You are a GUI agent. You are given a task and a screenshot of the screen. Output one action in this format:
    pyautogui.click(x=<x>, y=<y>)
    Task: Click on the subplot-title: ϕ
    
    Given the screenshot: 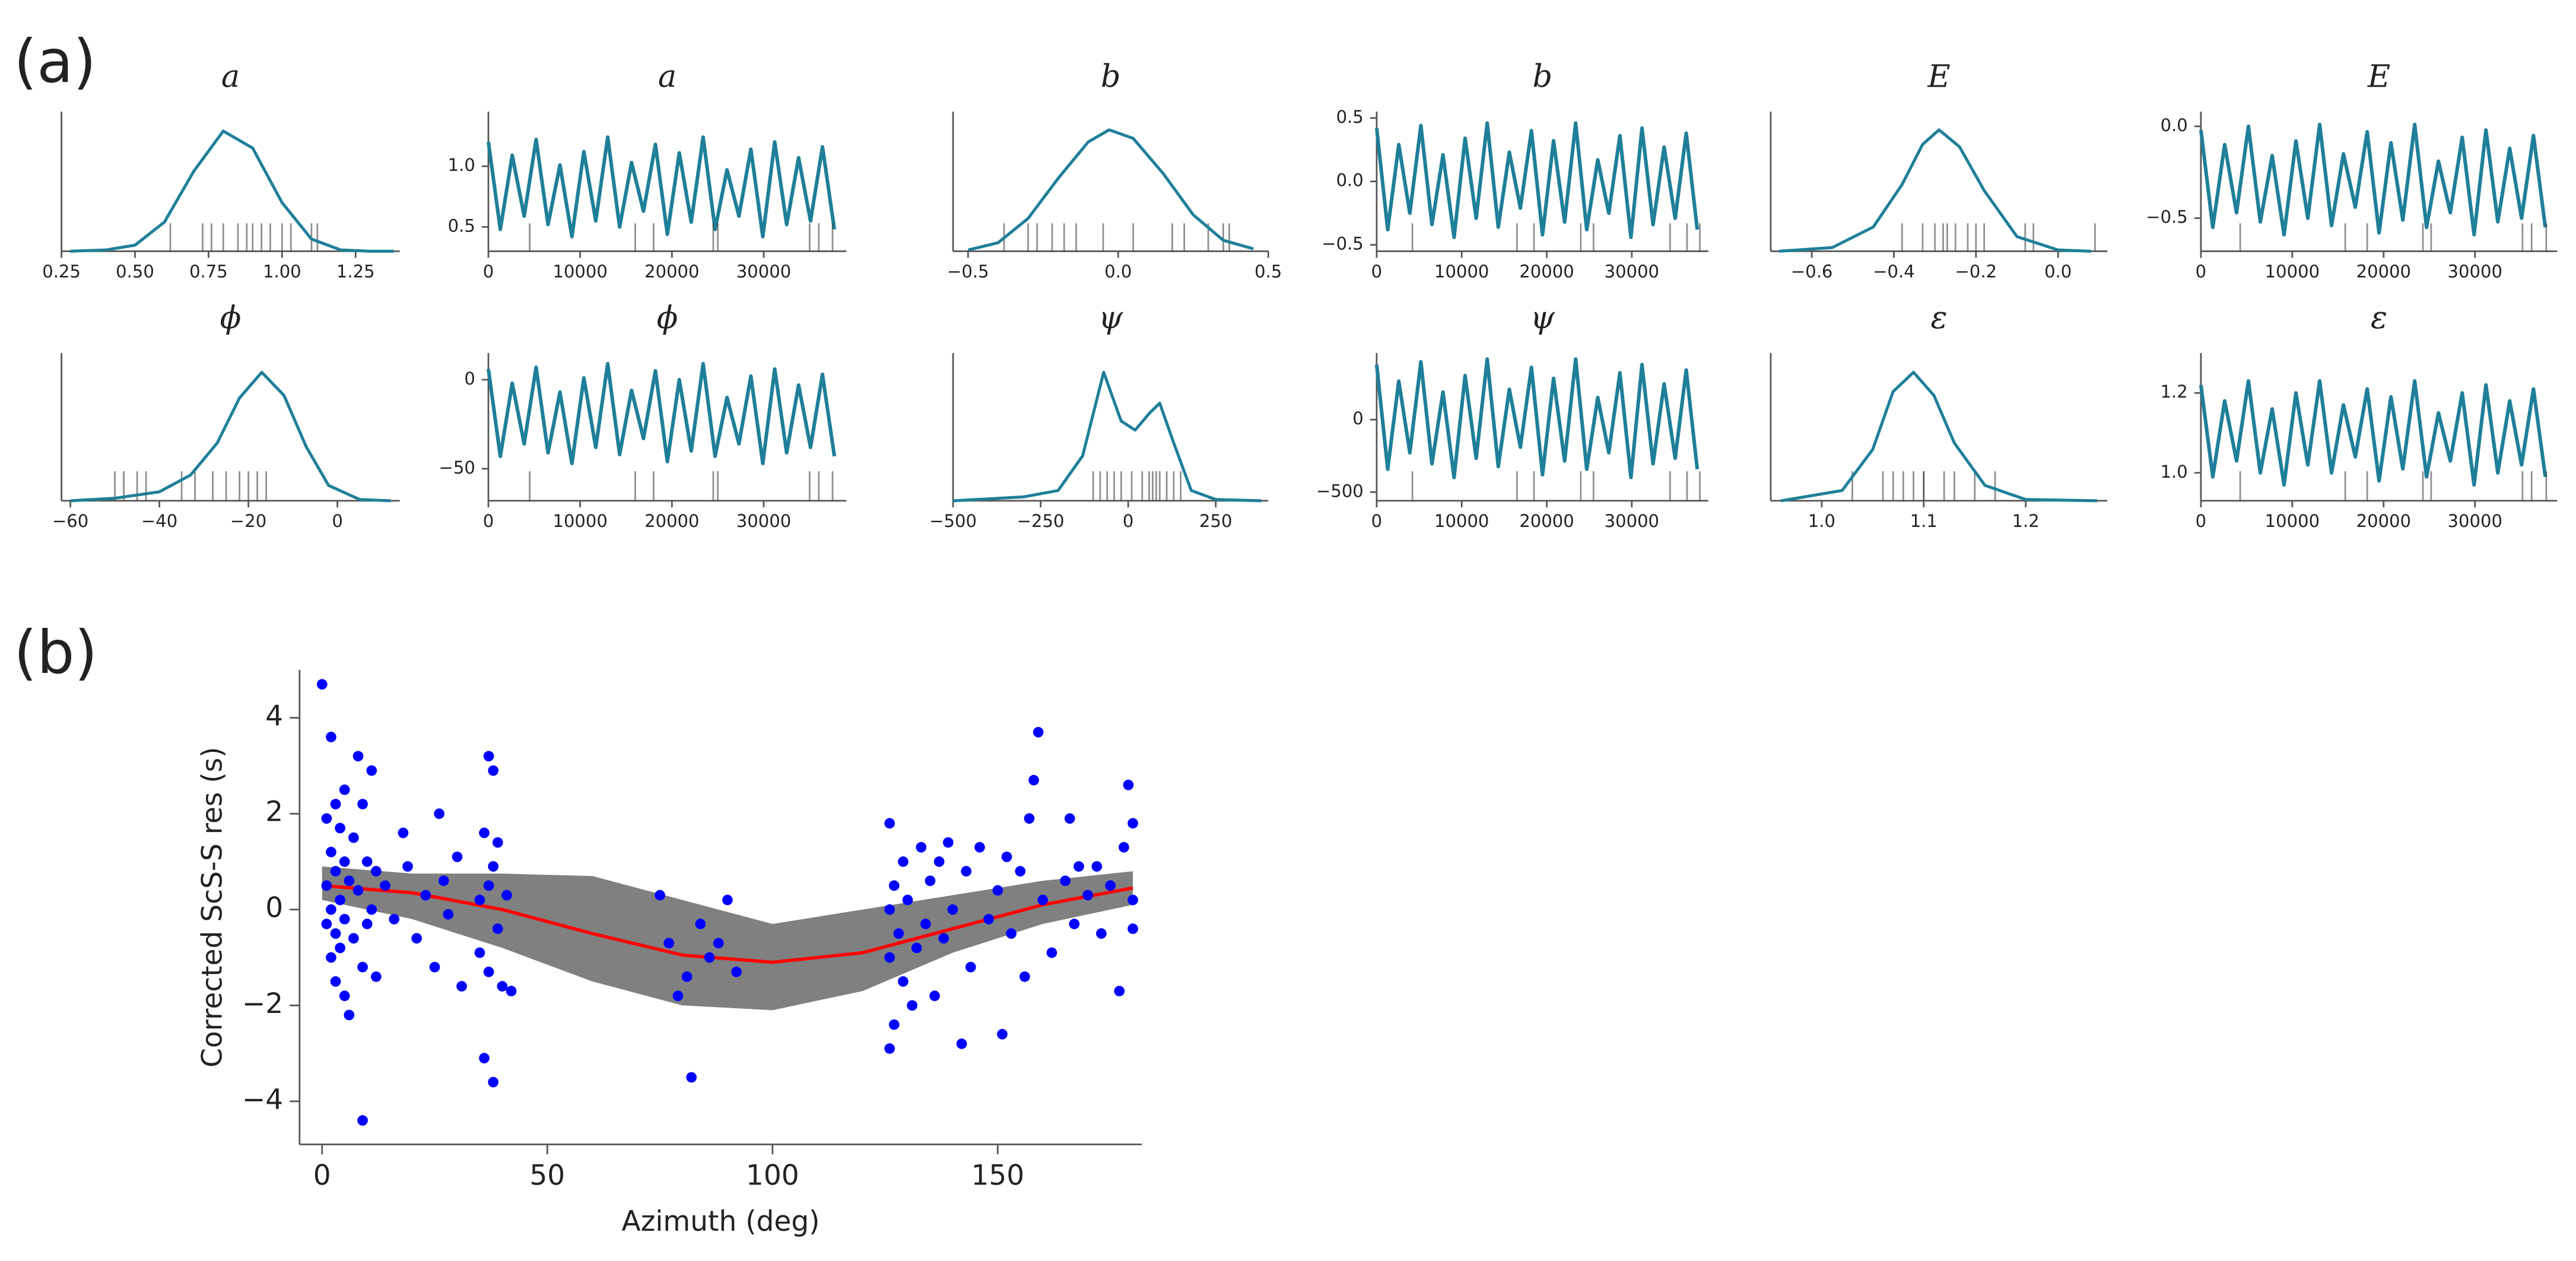 What is the action you would take?
    pyautogui.click(x=667, y=318)
    